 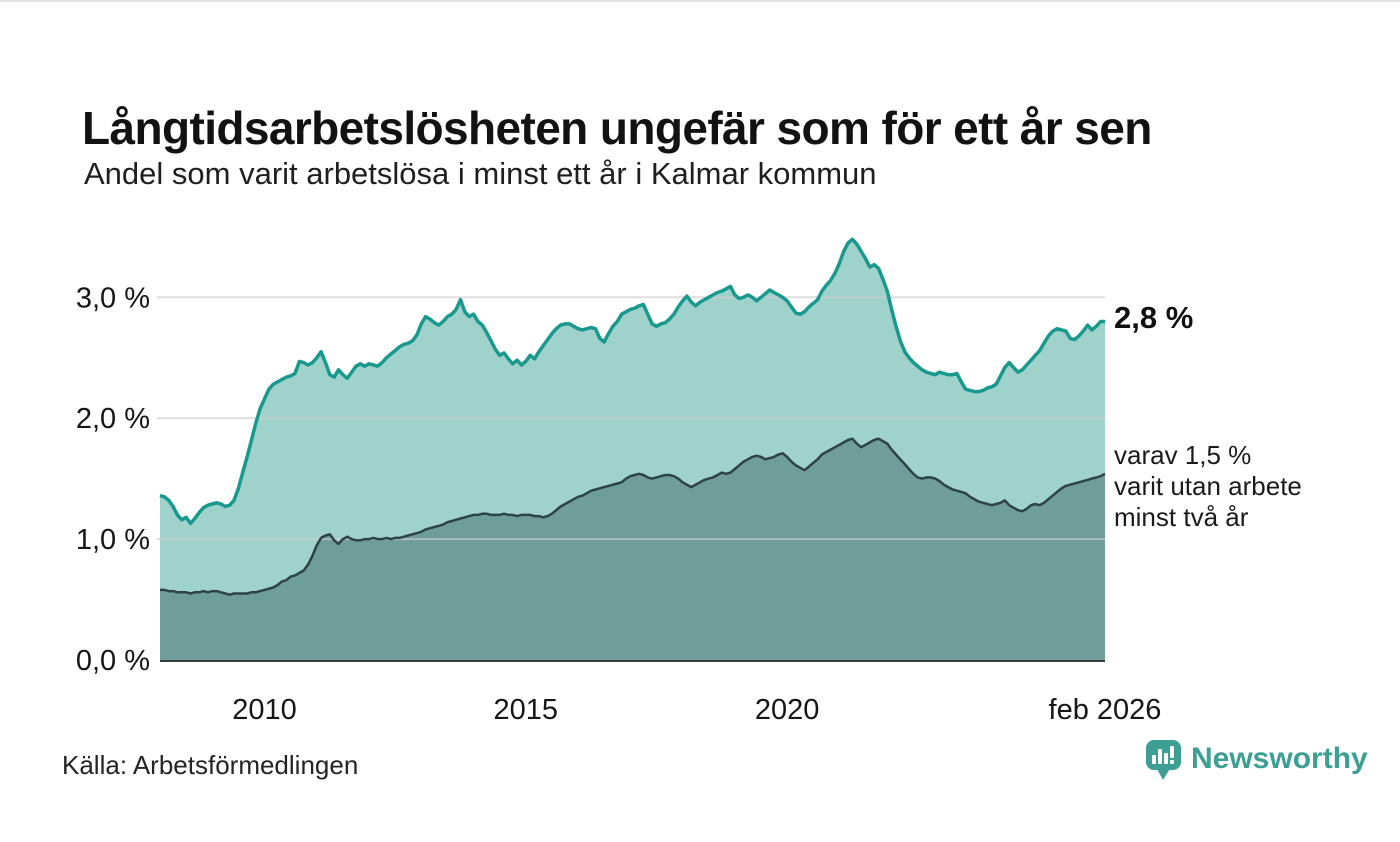 I want to click on newsworthy-wordmark: Newsworthy, so click(x=1279, y=758).